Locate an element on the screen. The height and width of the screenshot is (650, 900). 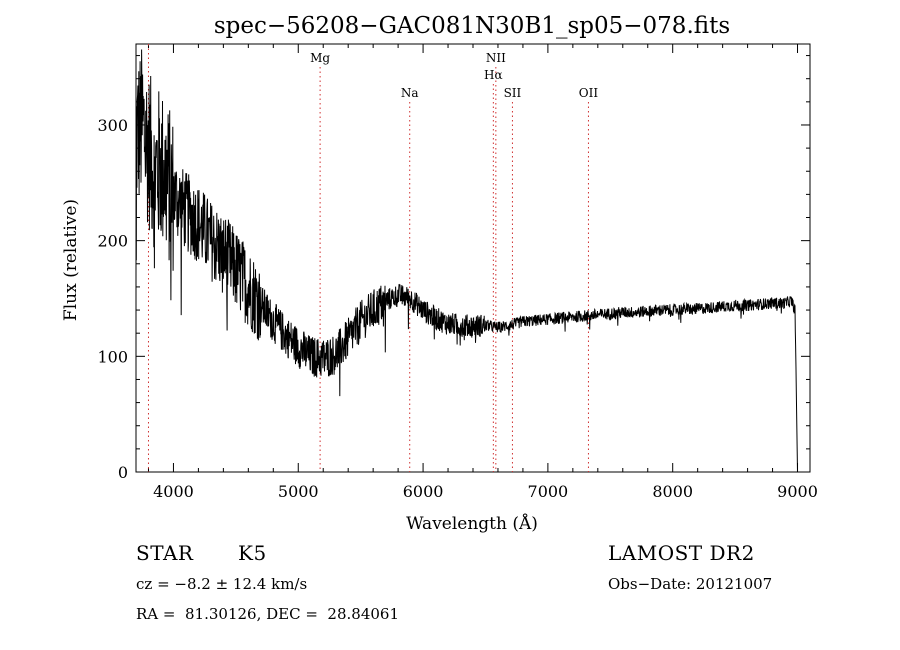
spectral-line-label: Mg is located at coordinates (320, 58).